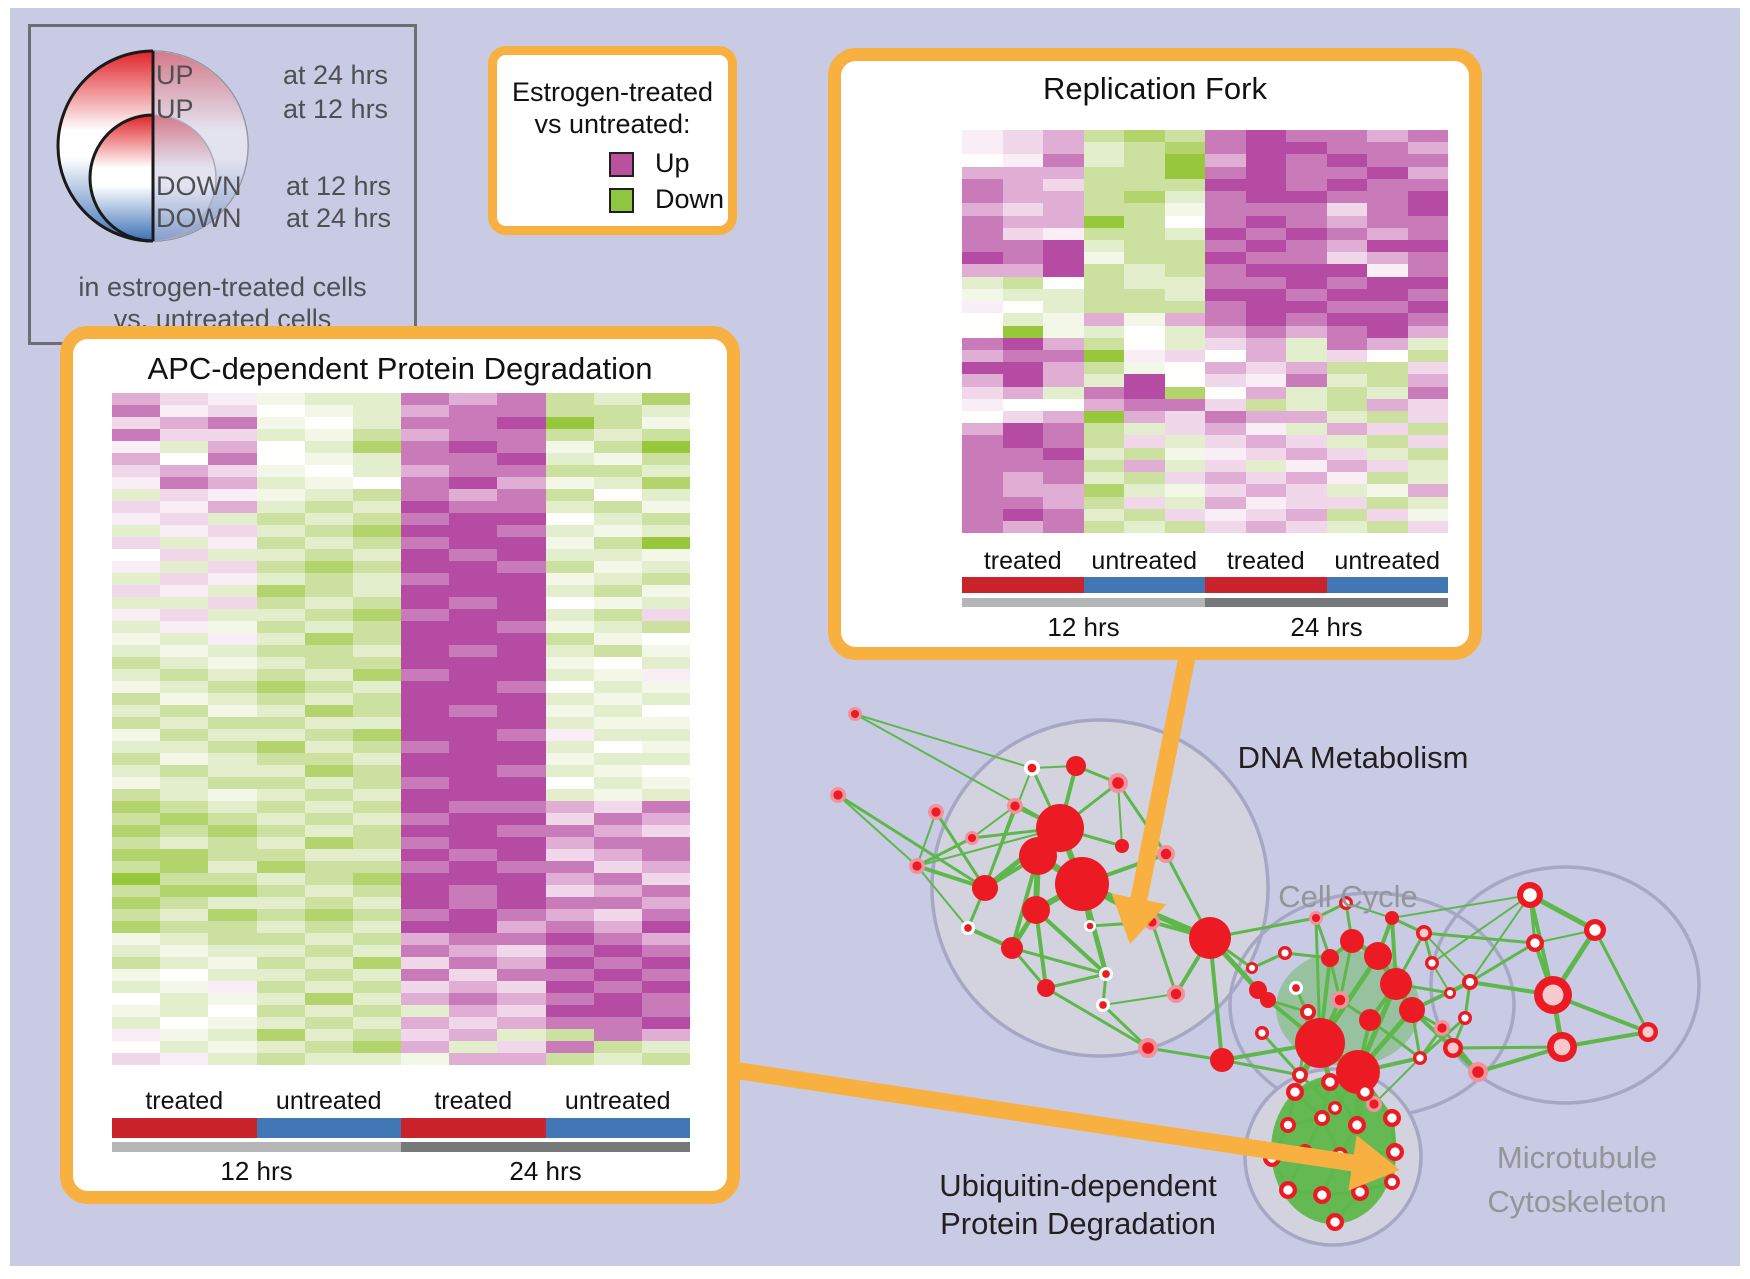 The height and width of the screenshot is (1279, 1750). What do you see at coordinates (1205, 627) in the screenshot?
I see `rf-time-labels: 12 hrs 24 hrs` at bounding box center [1205, 627].